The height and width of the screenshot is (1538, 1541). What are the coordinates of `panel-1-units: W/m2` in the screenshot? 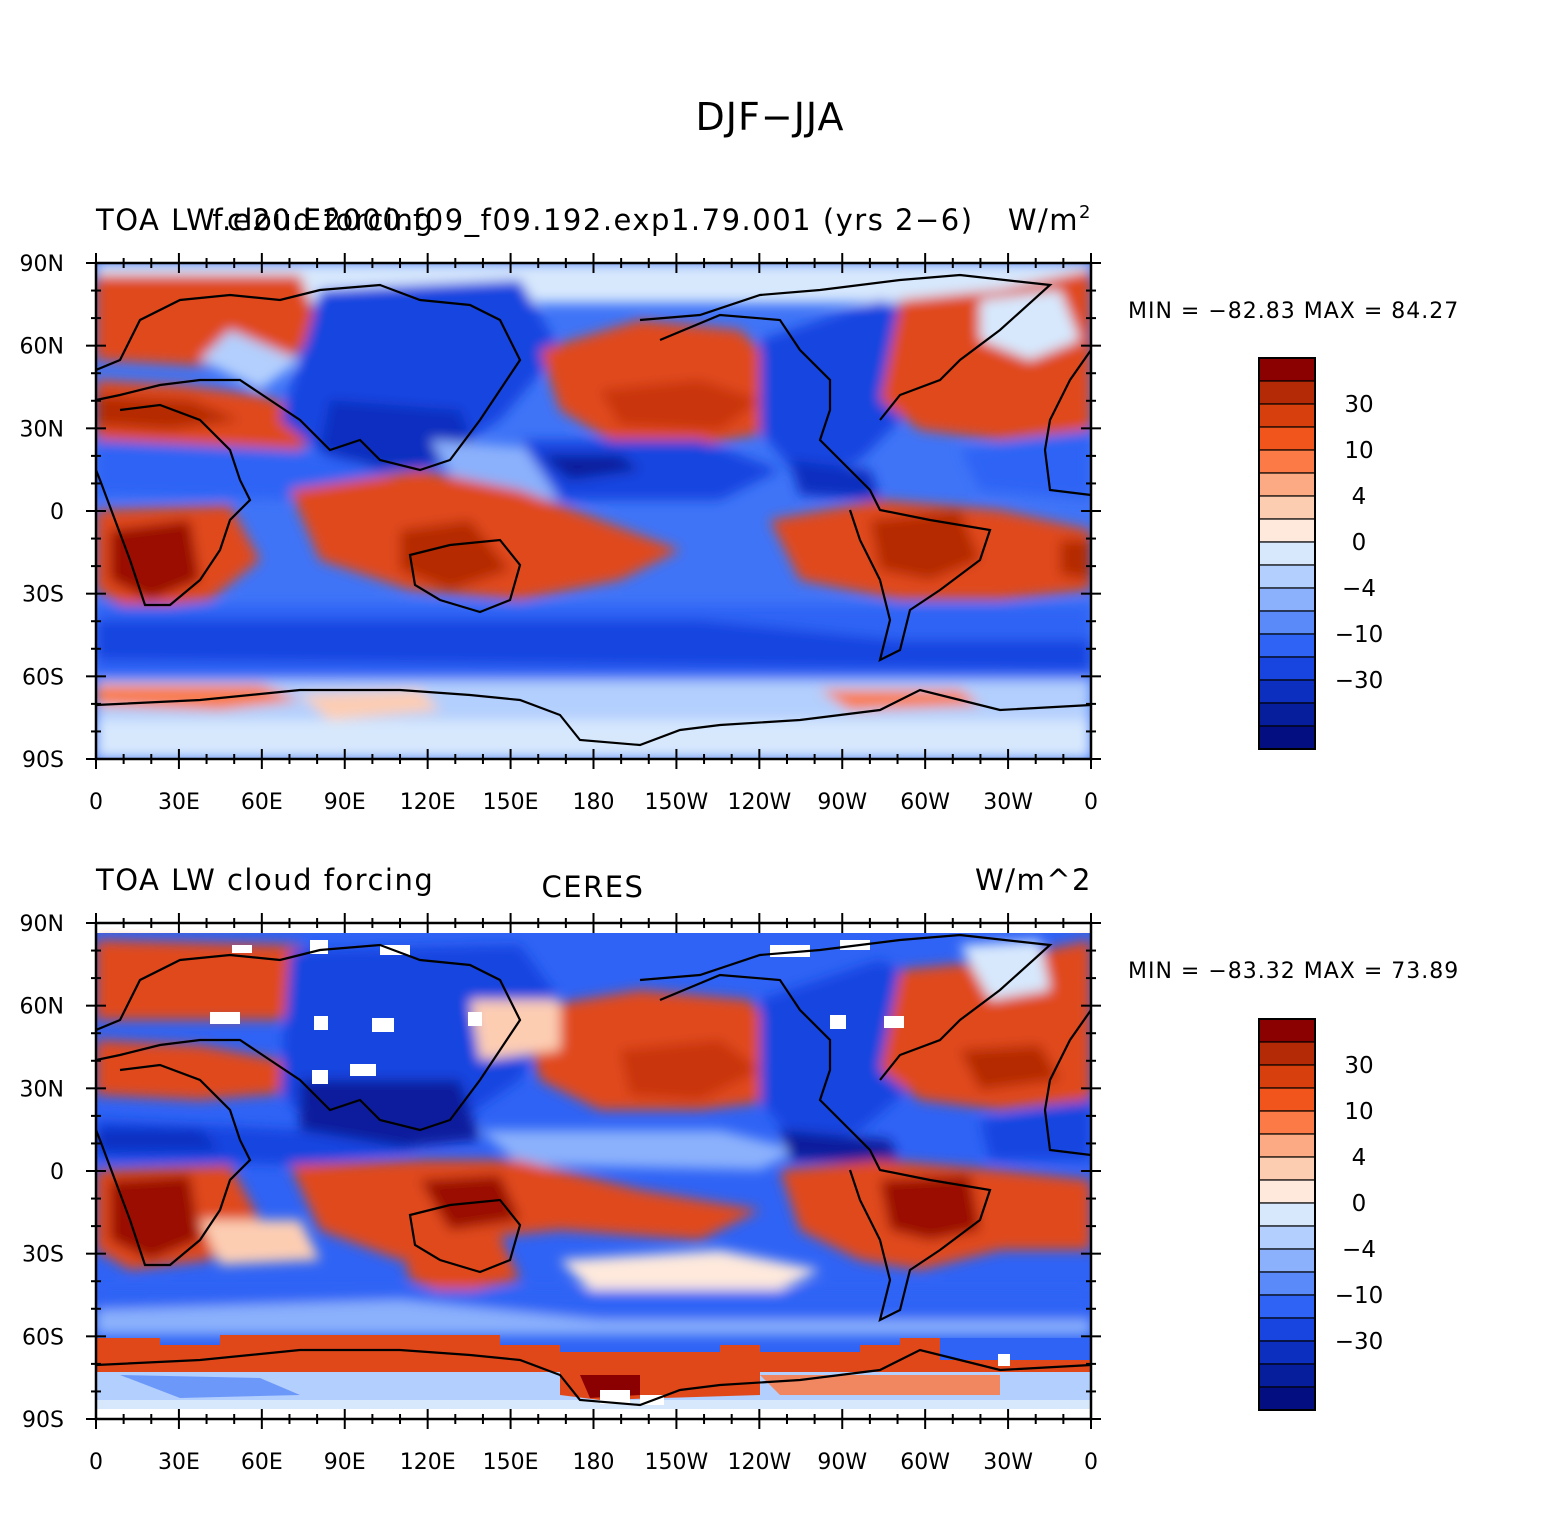 It's located at (1050, 219).